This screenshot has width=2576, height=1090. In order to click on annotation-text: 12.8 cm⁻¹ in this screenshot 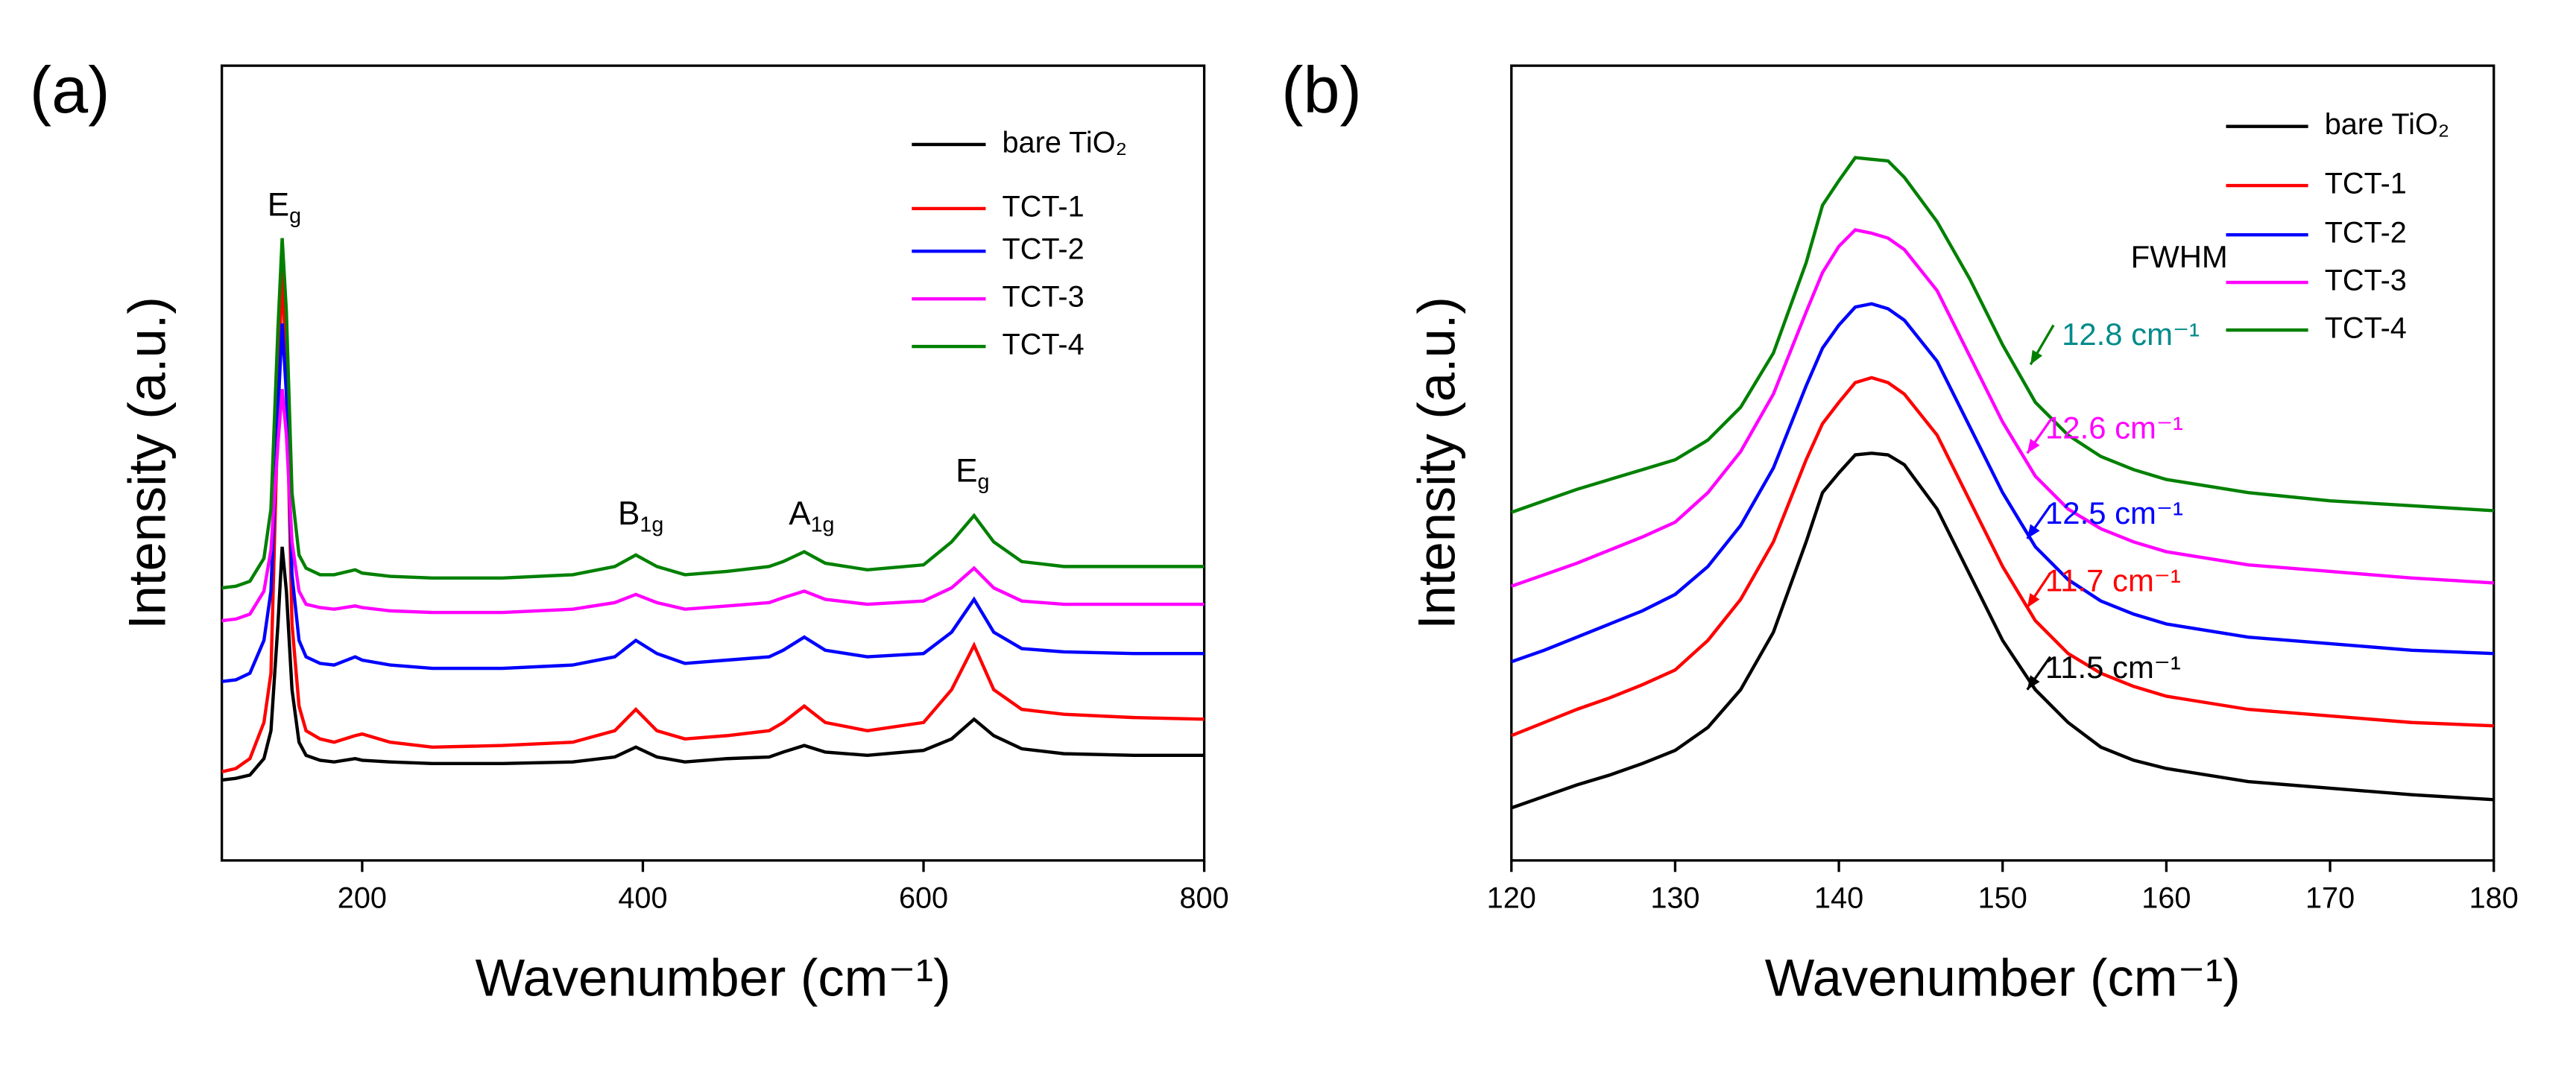, I will do `click(2131, 335)`.